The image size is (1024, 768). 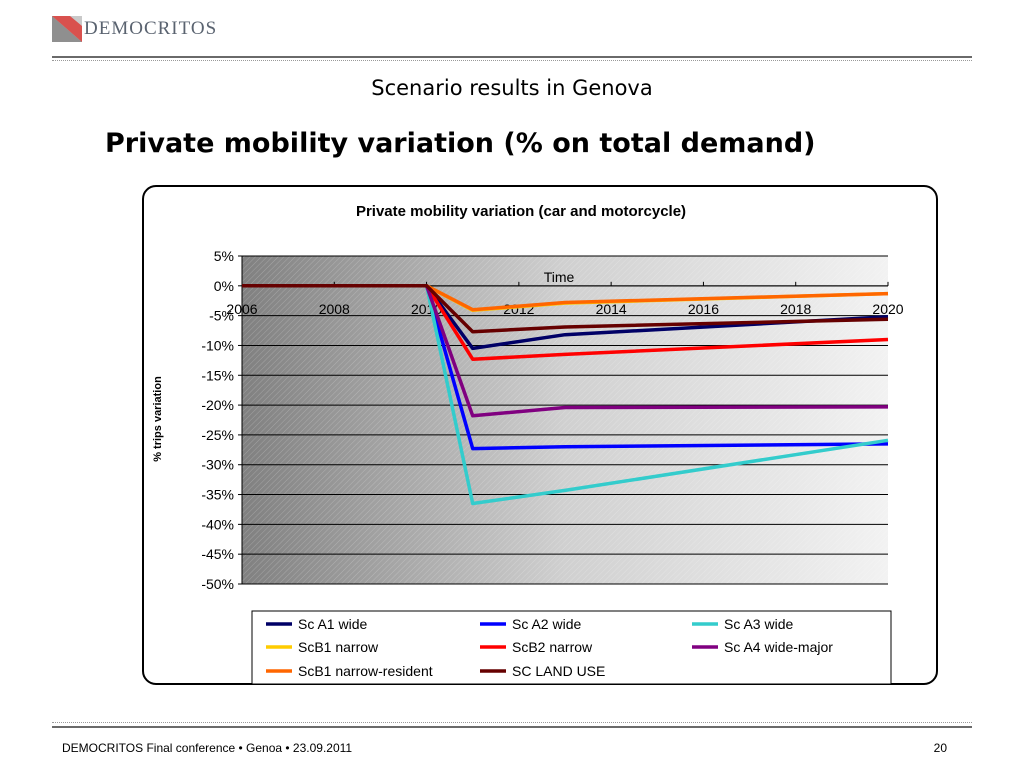 What do you see at coordinates (241, 309) in the screenshot?
I see `x-tick-label: 2006` at bounding box center [241, 309].